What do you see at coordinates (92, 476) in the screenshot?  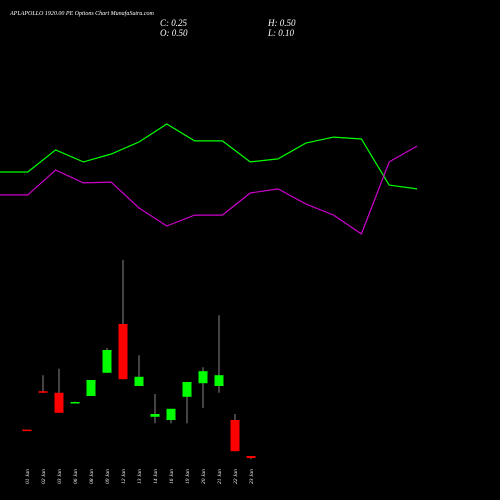 I see `x-tick-label: 08 Jan` at bounding box center [92, 476].